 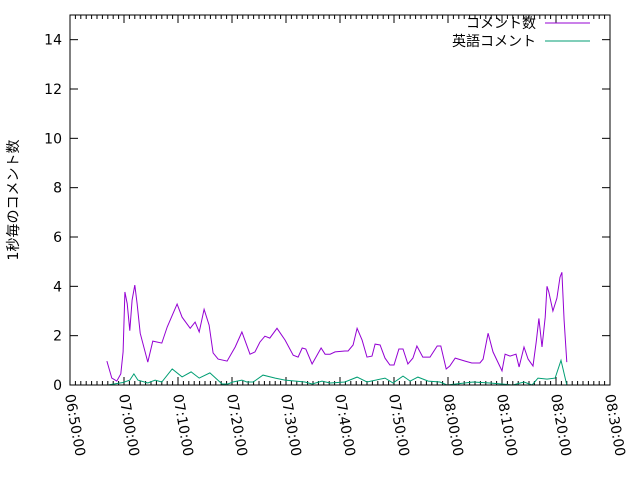 What do you see at coordinates (57, 189) in the screenshot?
I see `y-tick-label: 8` at bounding box center [57, 189].